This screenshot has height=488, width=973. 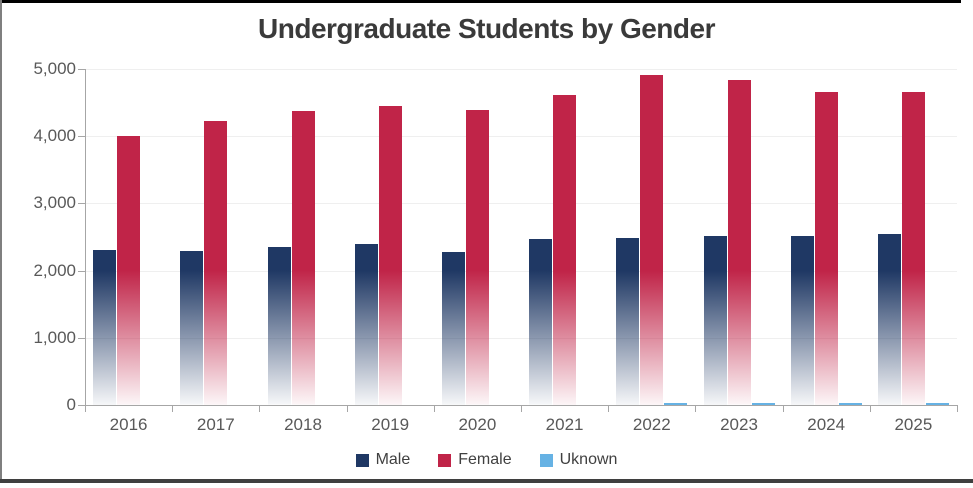 I want to click on legend-item-male: Male, so click(x=383, y=460).